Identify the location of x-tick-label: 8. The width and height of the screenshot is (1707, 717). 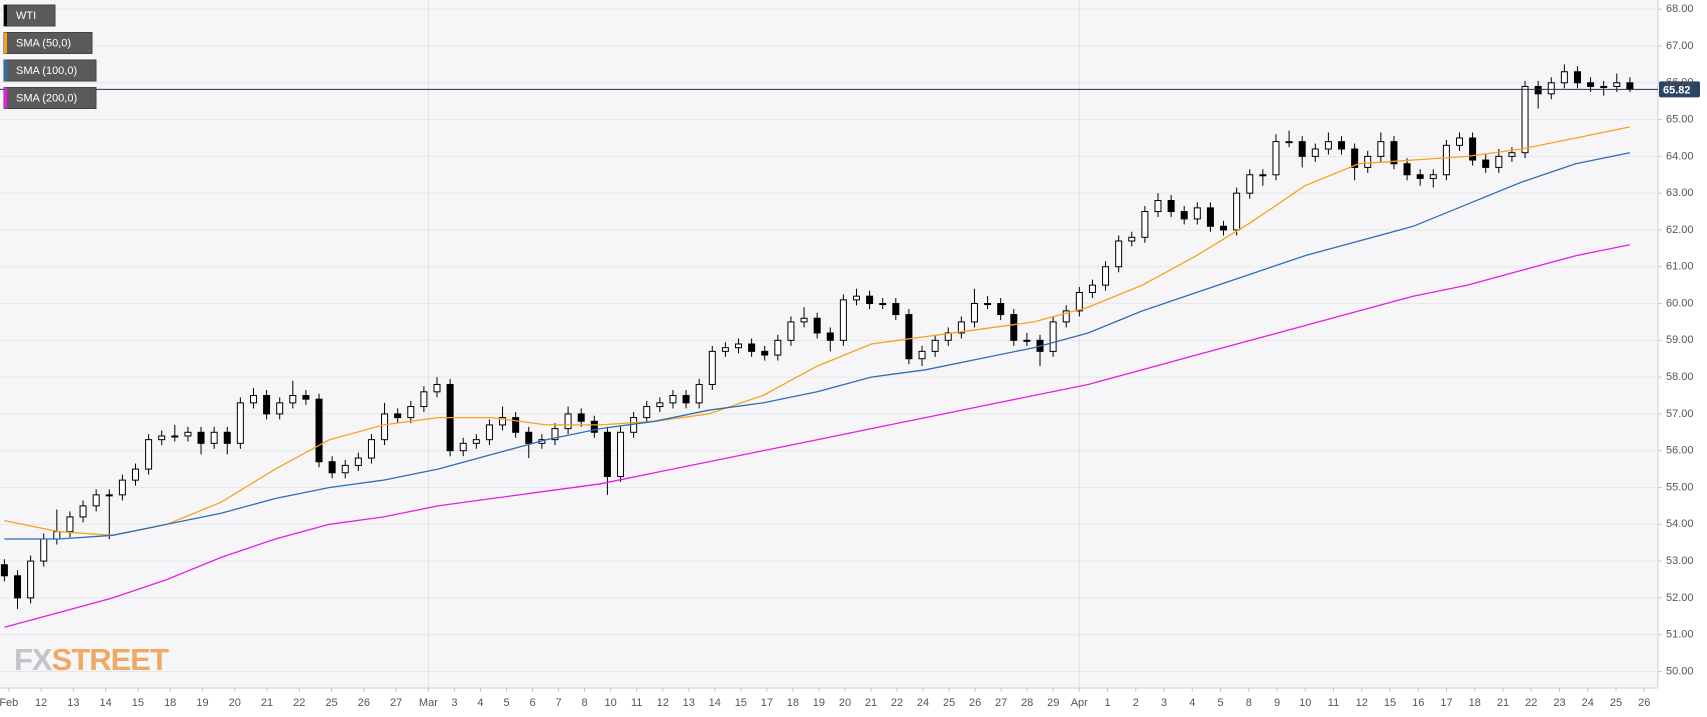
(1249, 703).